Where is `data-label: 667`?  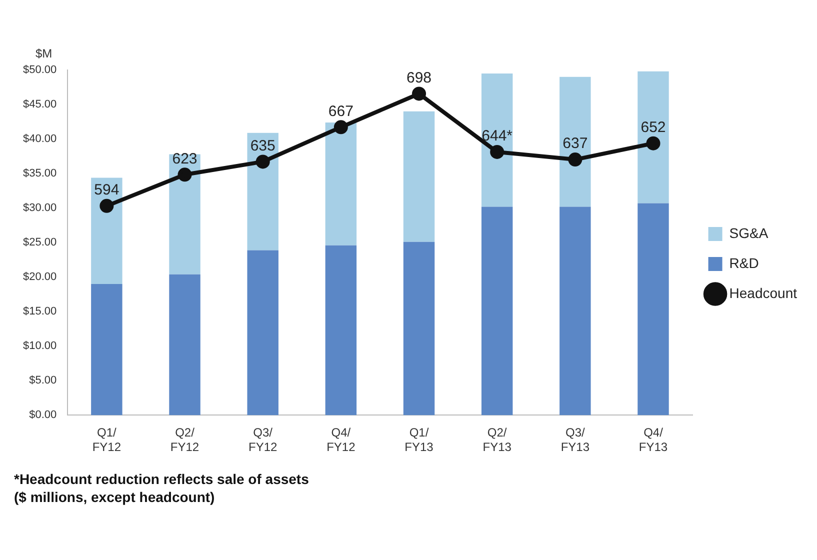
data-label: 667 is located at coordinates (341, 111).